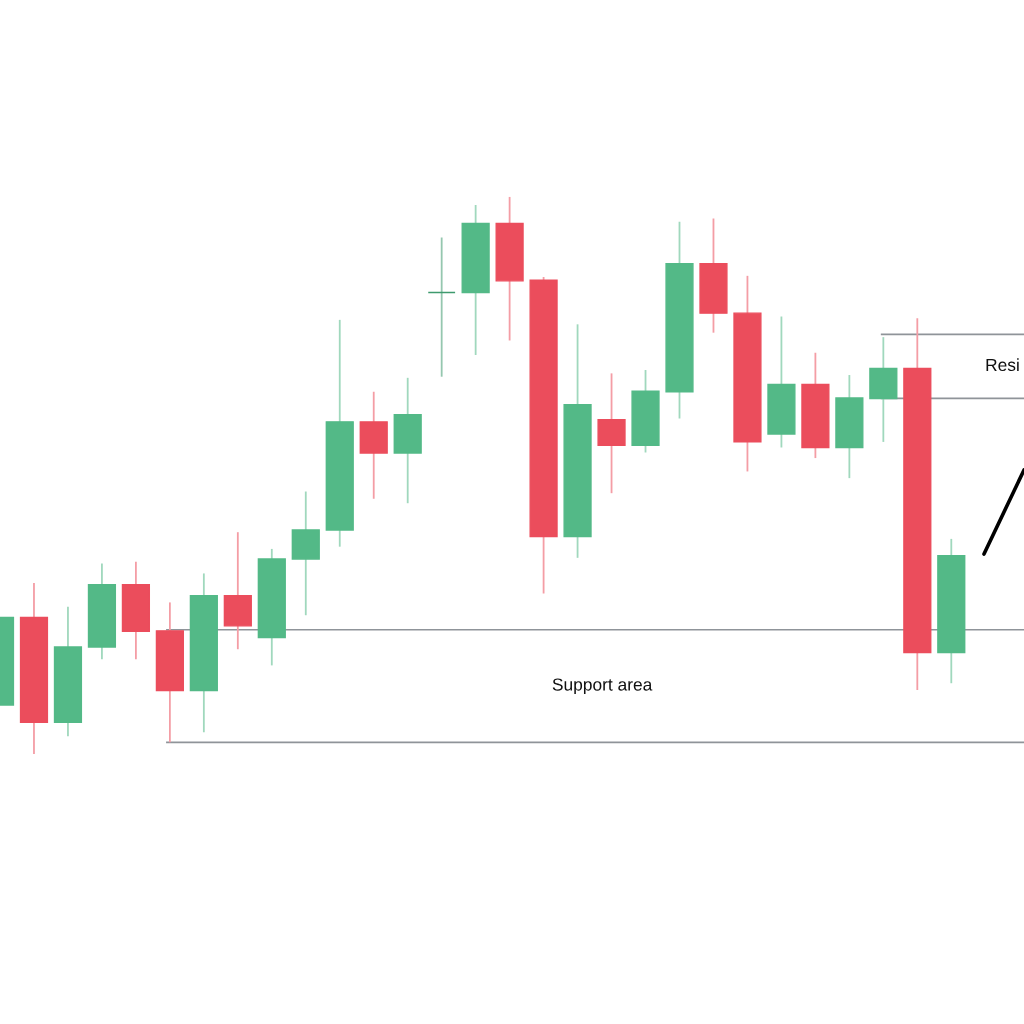  What do you see at coordinates (602, 686) in the screenshot?
I see `ref-line-label: Support area` at bounding box center [602, 686].